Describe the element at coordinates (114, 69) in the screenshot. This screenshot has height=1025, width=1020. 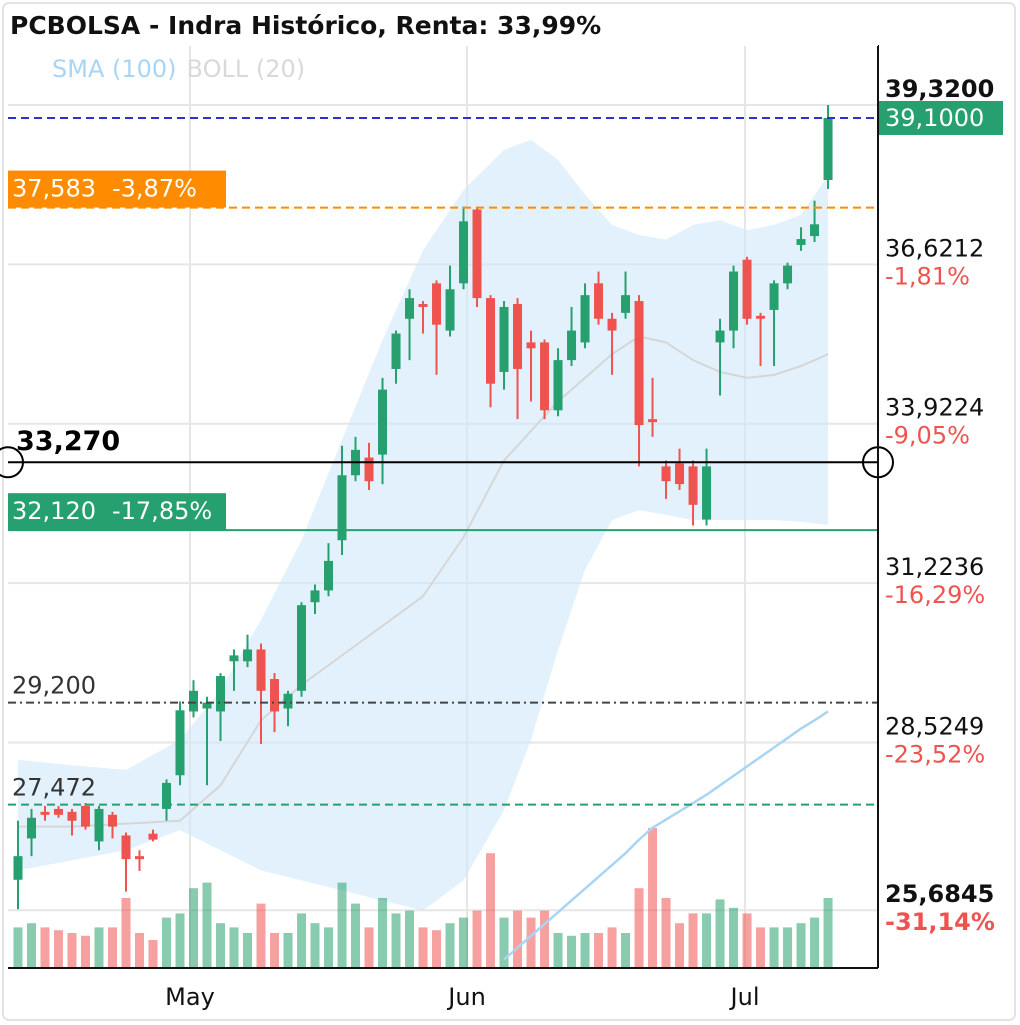
I see `legend-entry: SMA (100)` at that location.